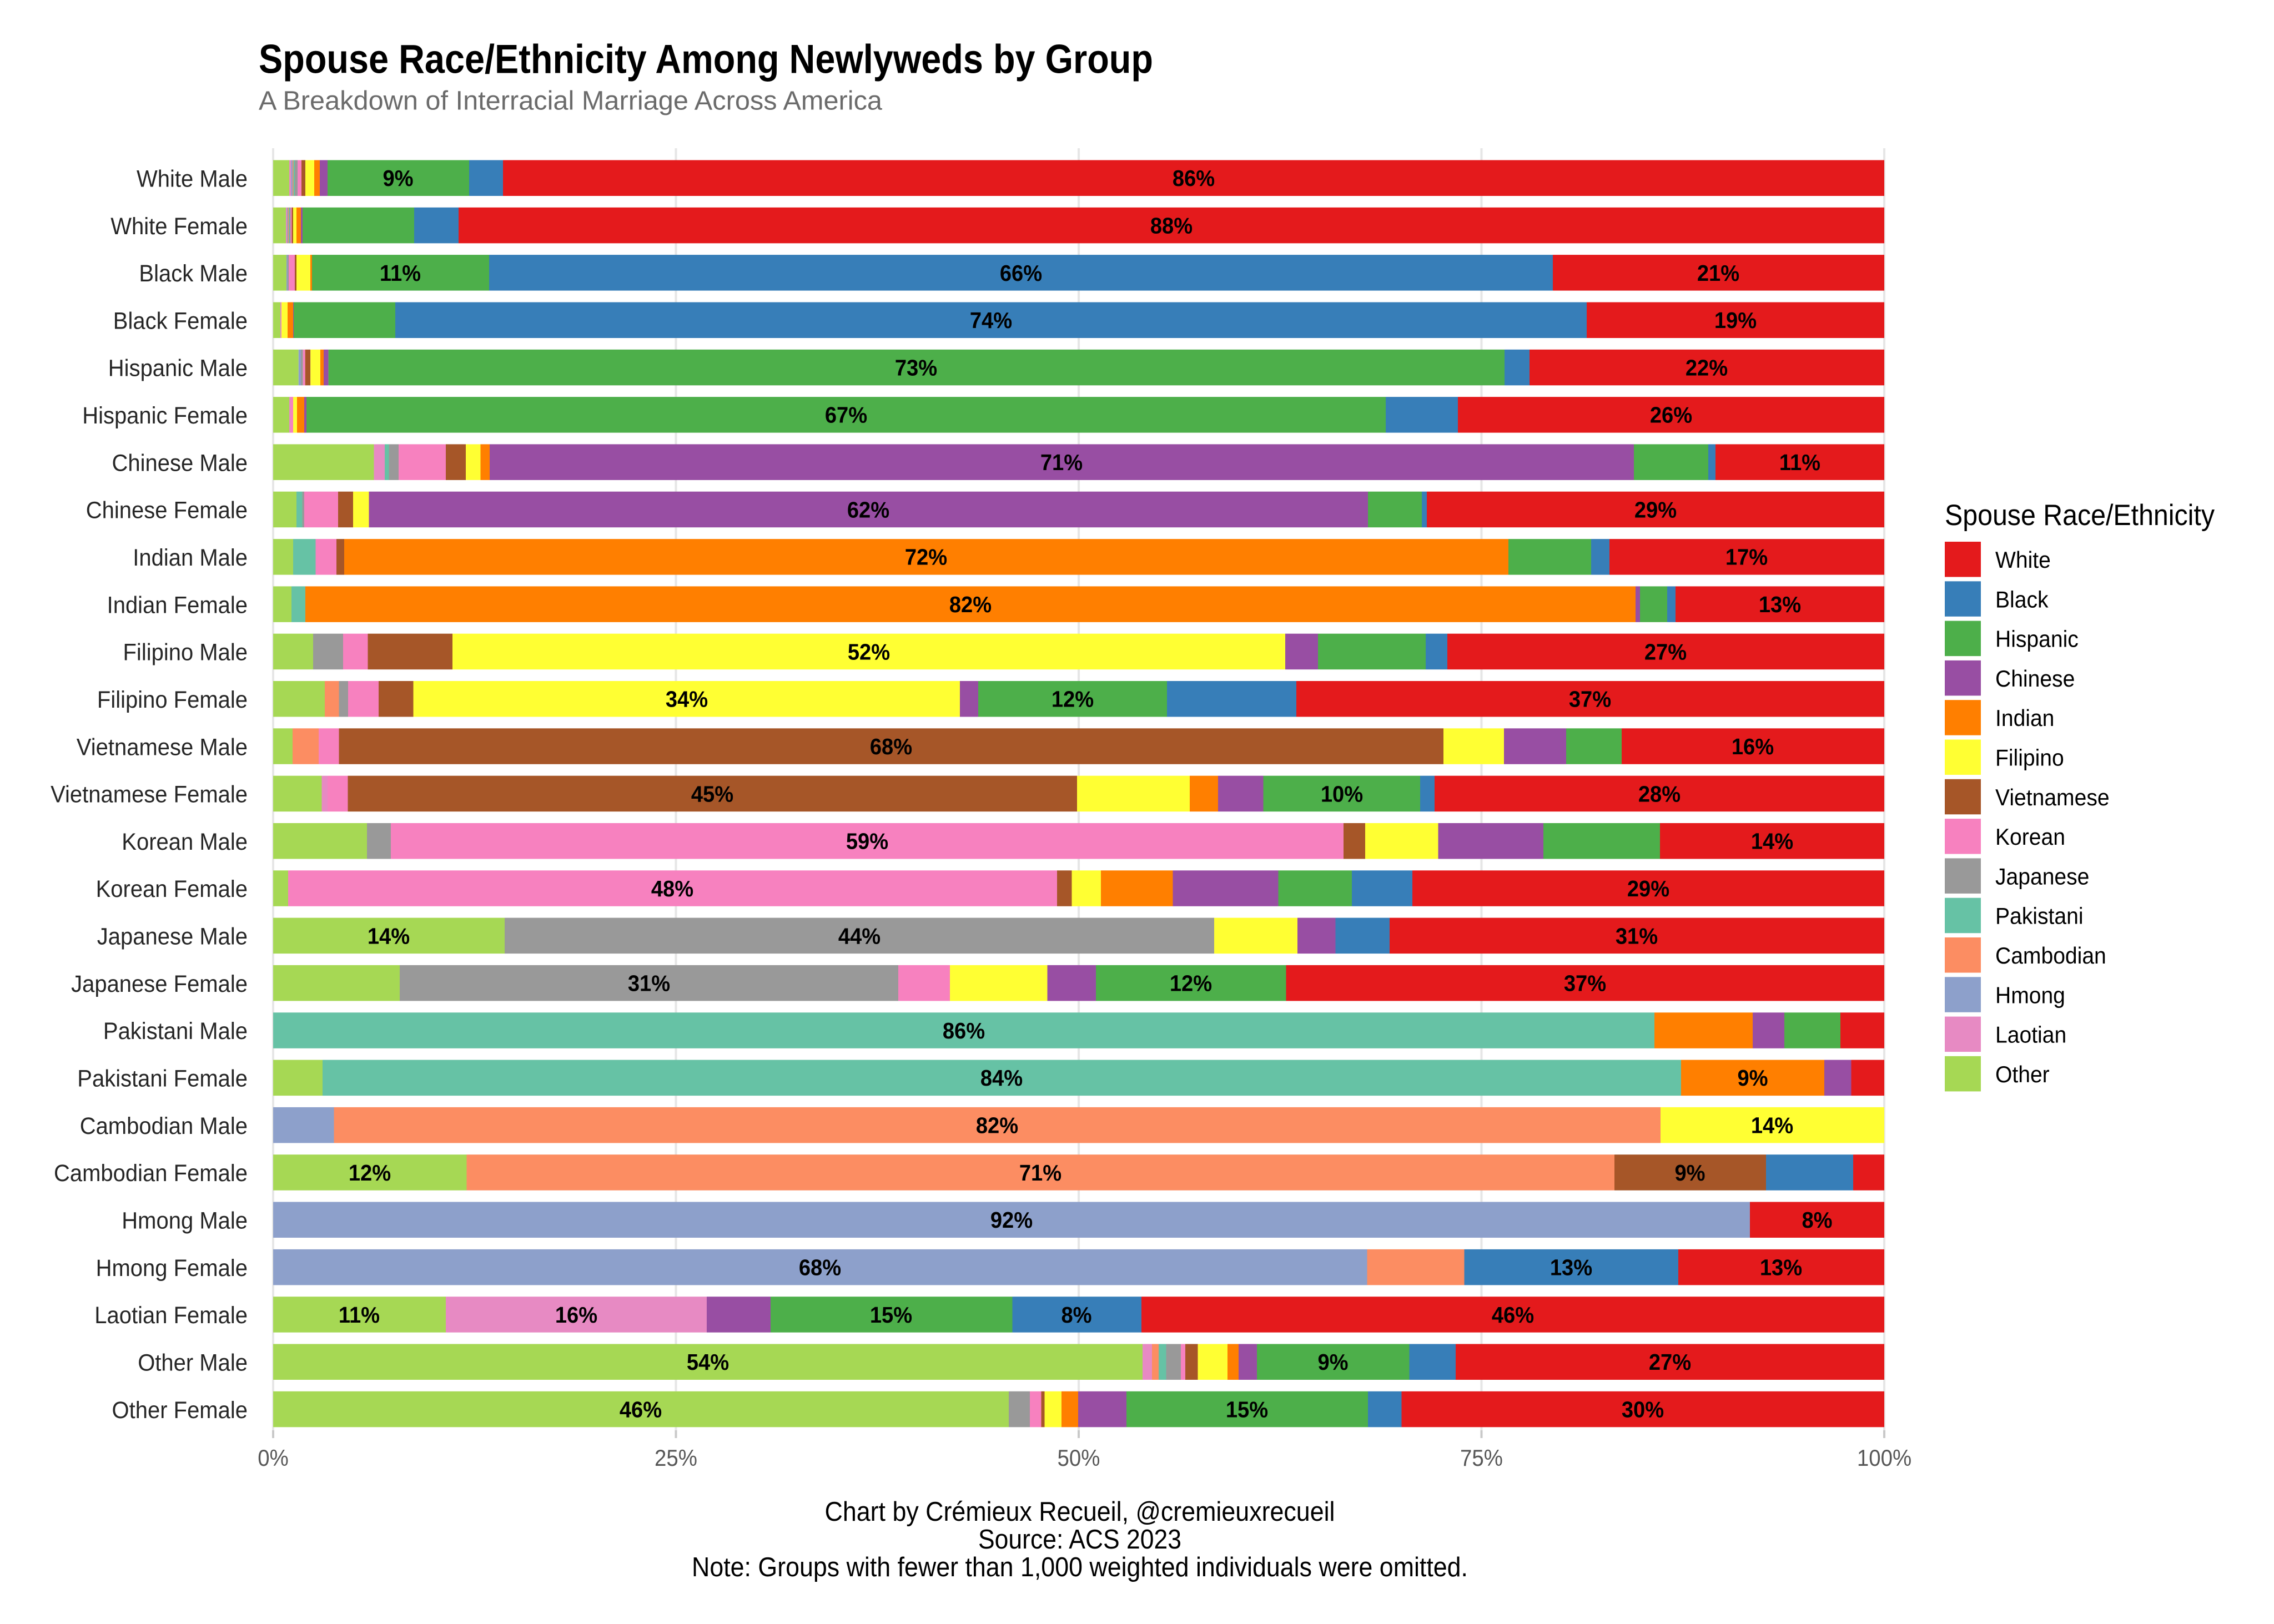 The width and height of the screenshot is (2274, 1624). Describe the element at coordinates (194, 273) in the screenshot. I see `svg-text: Black Male` at that location.